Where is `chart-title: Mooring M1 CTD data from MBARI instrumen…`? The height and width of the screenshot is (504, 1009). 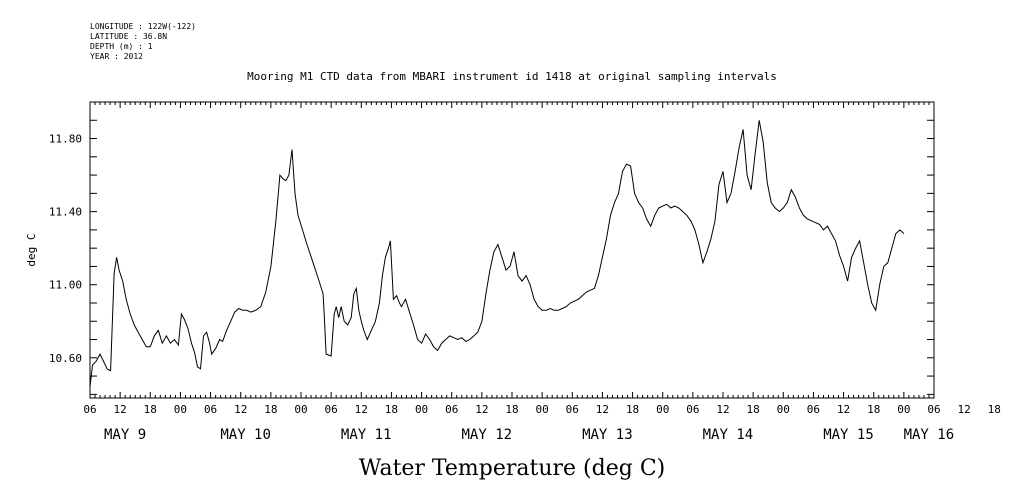
chart-title: Mooring M1 CTD data from MBARI instrumen… is located at coordinates (512, 76).